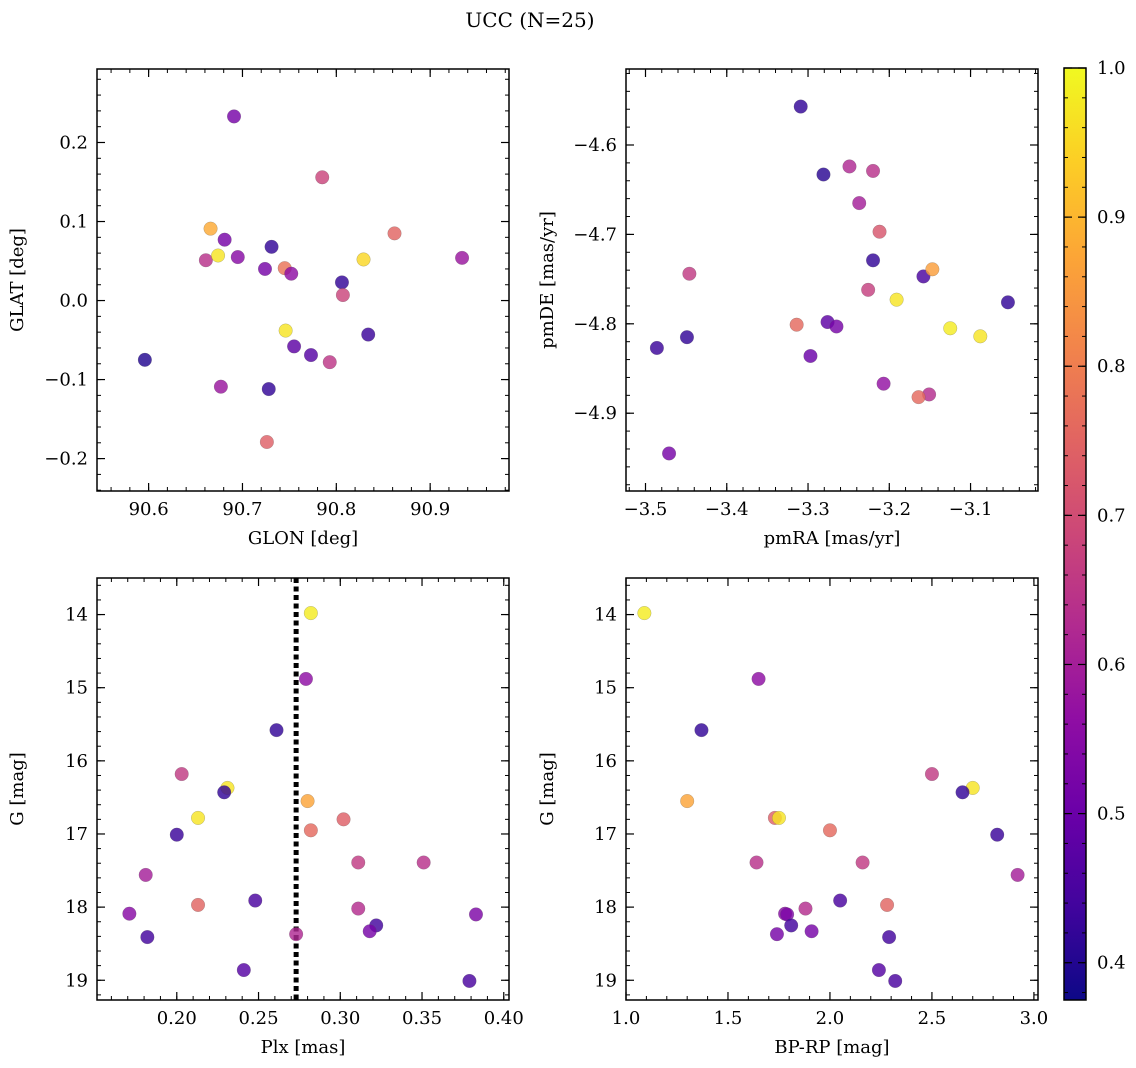 This screenshot has width=1136, height=1068. What do you see at coordinates (547, 280) in the screenshot?
I see `y-axis-label: pmDE [mas/yr]` at bounding box center [547, 280].